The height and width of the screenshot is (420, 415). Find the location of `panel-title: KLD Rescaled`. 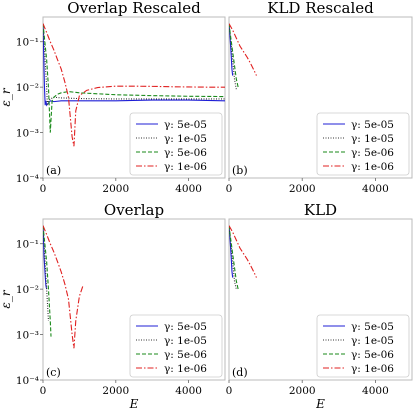

panel-title: KLD Rescaled is located at coordinates (320, 8).